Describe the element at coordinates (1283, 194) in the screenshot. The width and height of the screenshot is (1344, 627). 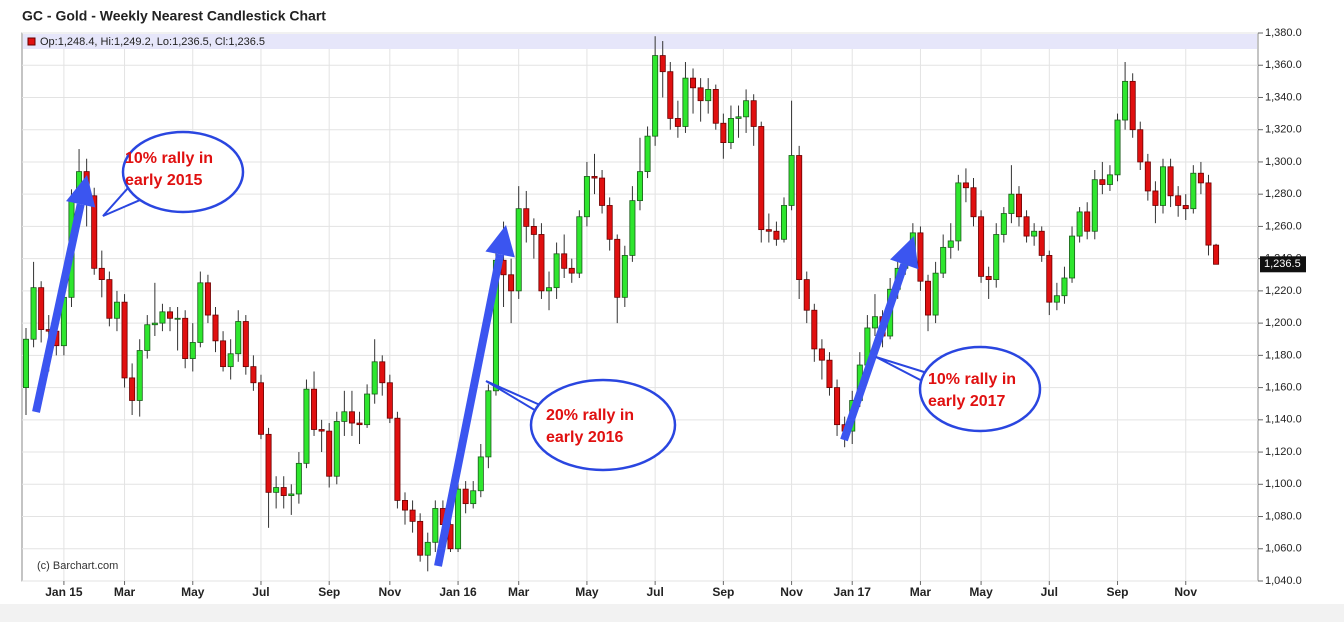
I see `y-tick-label: 1,280.0` at that location.